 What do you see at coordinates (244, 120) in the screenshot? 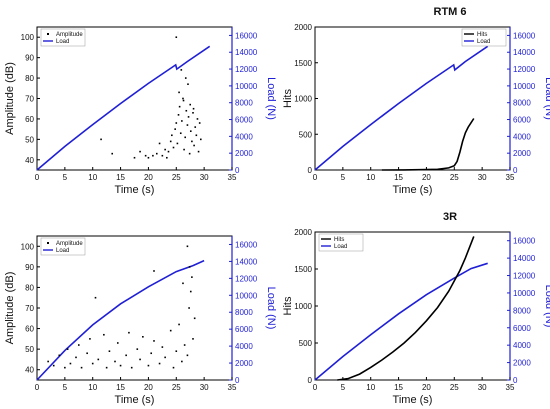
I see `y2-tick-label: 6000` at bounding box center [244, 120].